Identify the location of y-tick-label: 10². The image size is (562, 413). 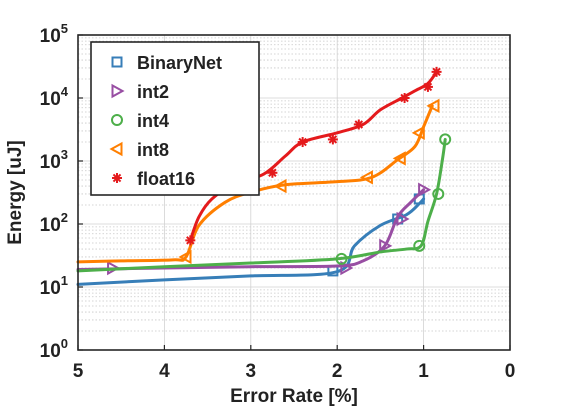
(54, 223).